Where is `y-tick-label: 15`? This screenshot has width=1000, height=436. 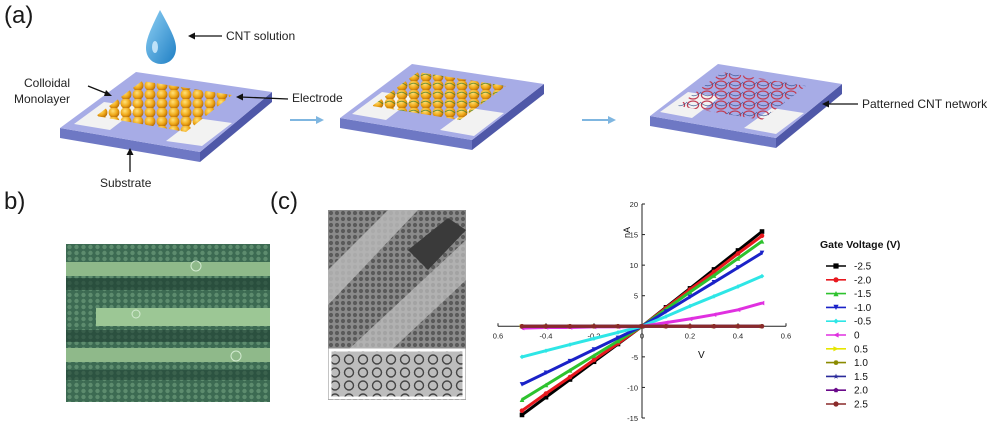 y-tick-label: 15 is located at coordinates (634, 235).